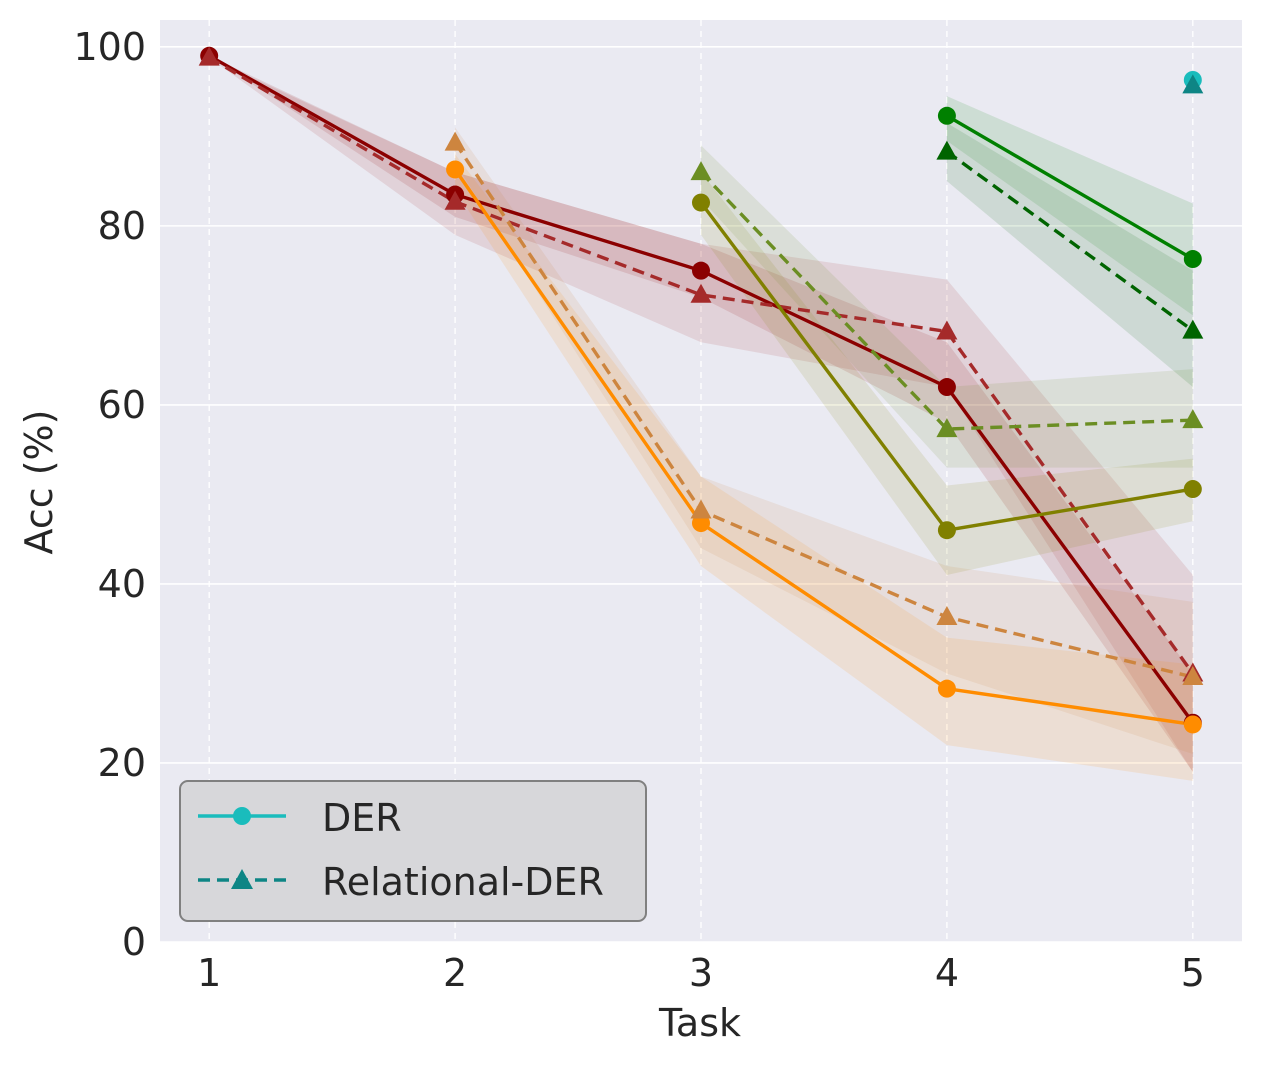 The image size is (1262, 1066). Describe the element at coordinates (699, 1023) in the screenshot. I see `x-axis-label: Task` at that location.